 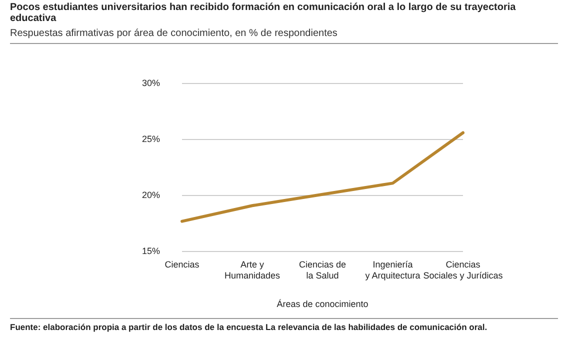 What do you see at coordinates (151, 139) in the screenshot?
I see `y-tick-label: 25%` at bounding box center [151, 139].